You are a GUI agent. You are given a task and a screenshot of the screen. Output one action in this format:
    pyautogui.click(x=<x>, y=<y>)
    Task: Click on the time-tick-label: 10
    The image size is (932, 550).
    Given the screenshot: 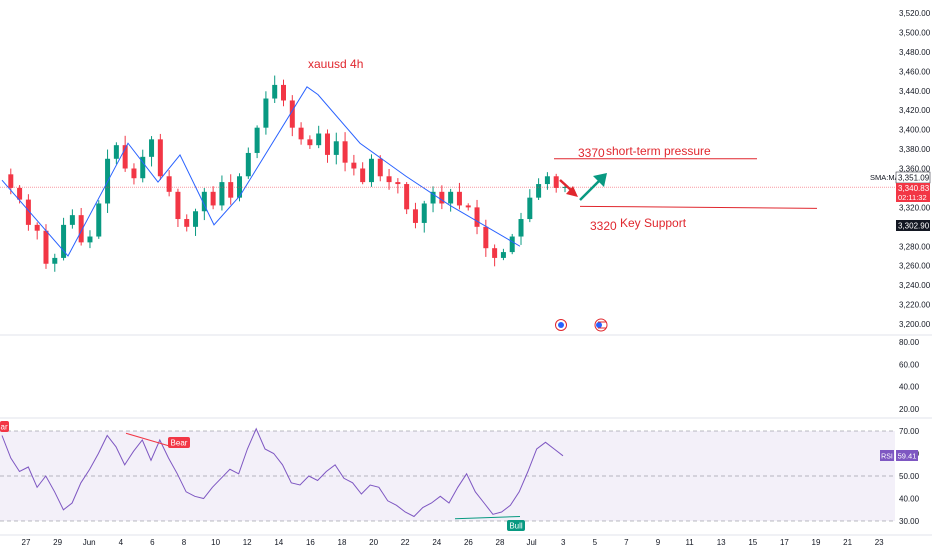 What is the action you would take?
    pyautogui.click(x=215, y=542)
    